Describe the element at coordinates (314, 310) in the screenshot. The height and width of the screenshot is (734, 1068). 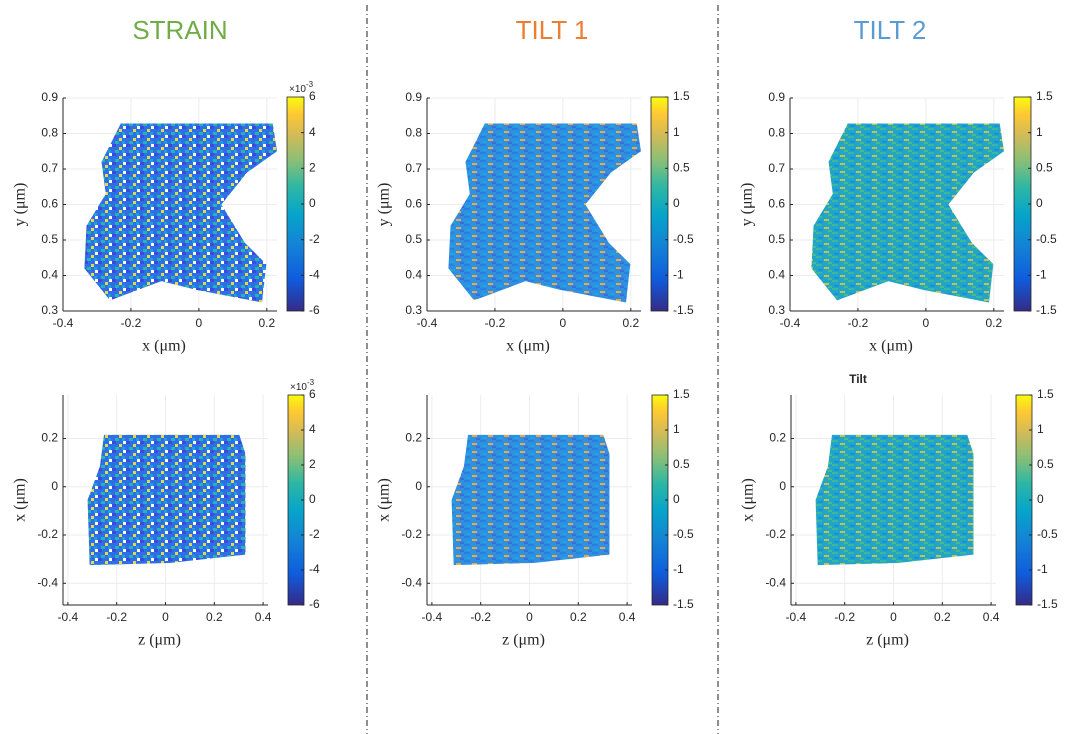
I see `colorbar-tick-label: -6` at that location.